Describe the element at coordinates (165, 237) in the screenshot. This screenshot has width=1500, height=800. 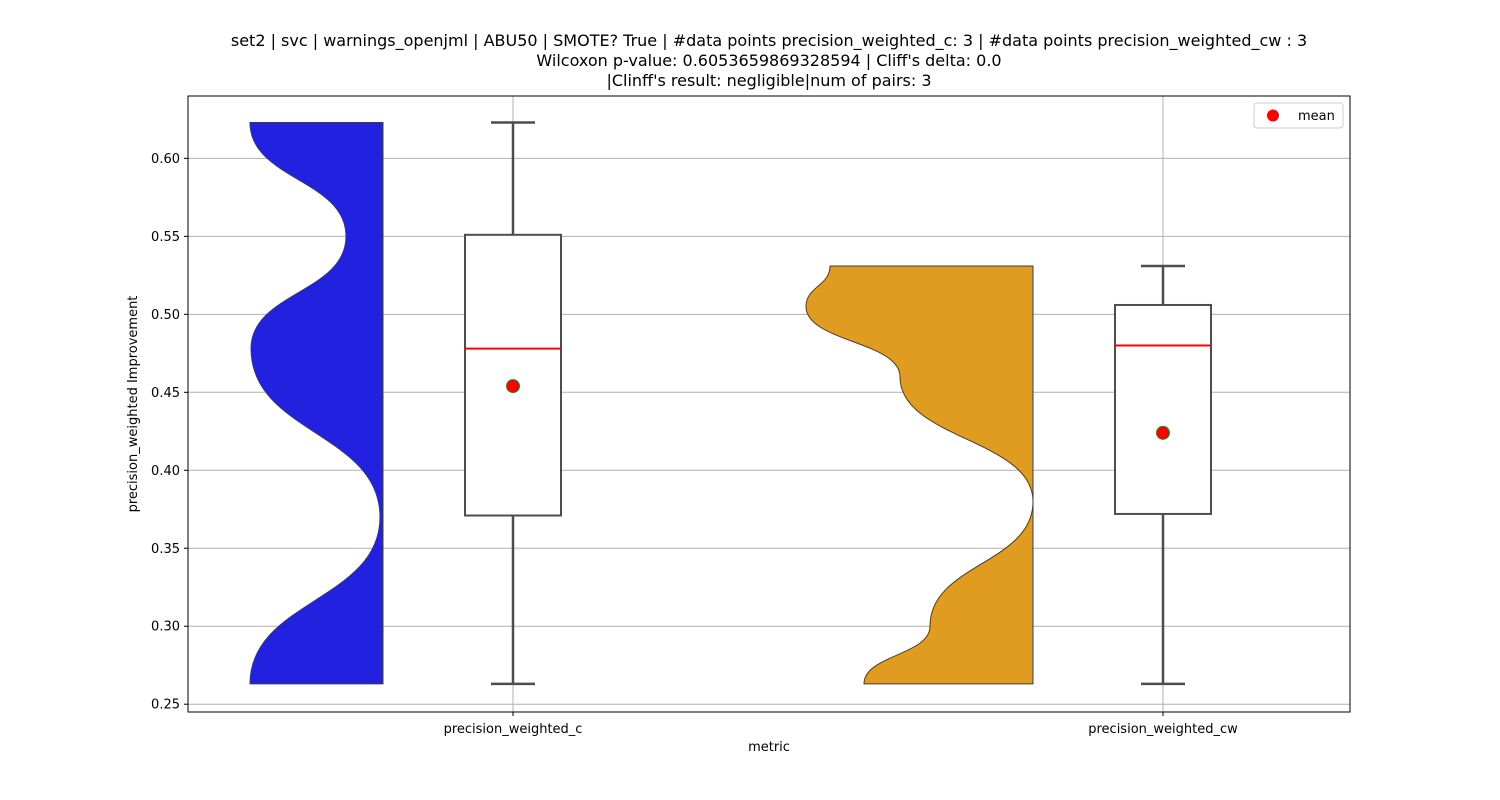
I see `y-tick-label: 0.55` at that location.